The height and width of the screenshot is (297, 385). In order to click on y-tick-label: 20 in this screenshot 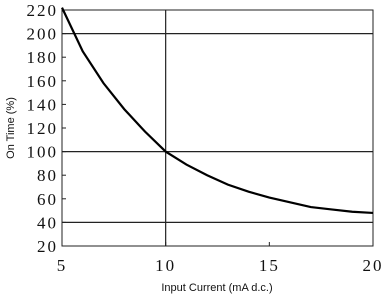, I will do `click(47, 246)`.